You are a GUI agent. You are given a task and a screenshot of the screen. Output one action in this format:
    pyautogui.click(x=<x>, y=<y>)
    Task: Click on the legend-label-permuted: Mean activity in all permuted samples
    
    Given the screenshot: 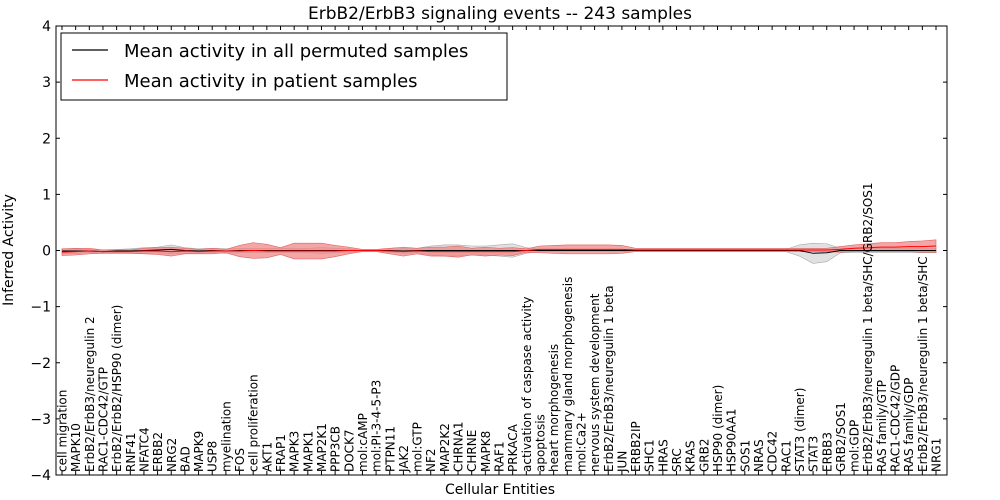 What is the action you would take?
    pyautogui.click(x=296, y=51)
    